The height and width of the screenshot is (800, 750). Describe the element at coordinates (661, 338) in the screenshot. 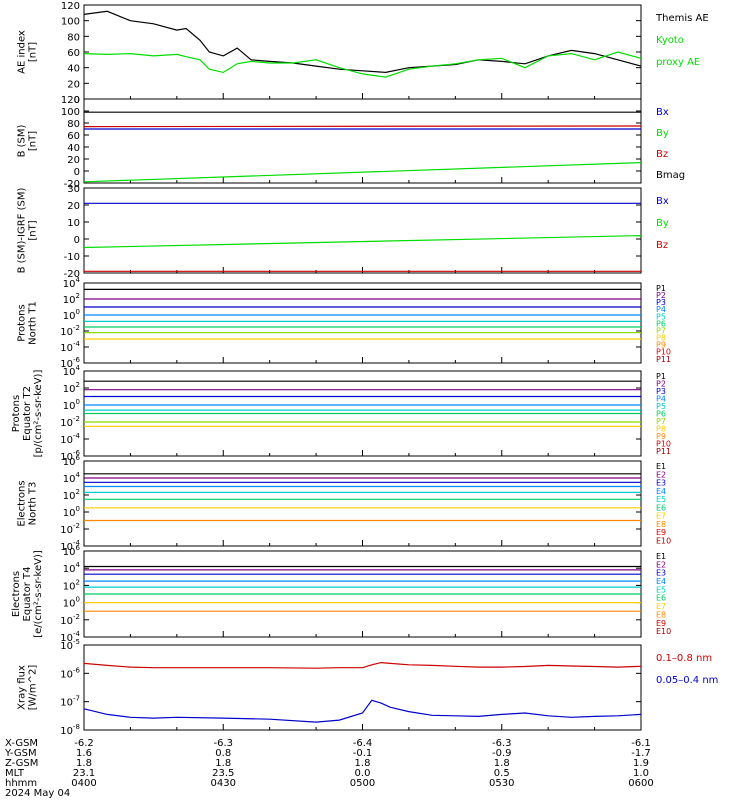

I see `legend-p8: P8` at that location.